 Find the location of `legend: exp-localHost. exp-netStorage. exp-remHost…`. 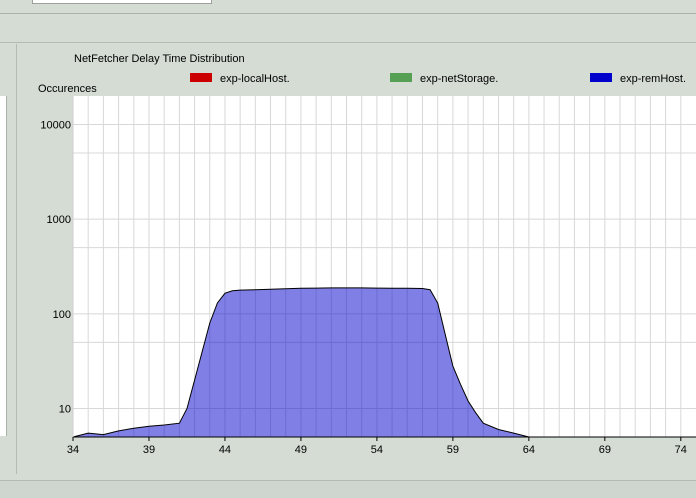

legend: exp-localHost. exp-netStorage. exp-remHost… is located at coordinates (438, 79).